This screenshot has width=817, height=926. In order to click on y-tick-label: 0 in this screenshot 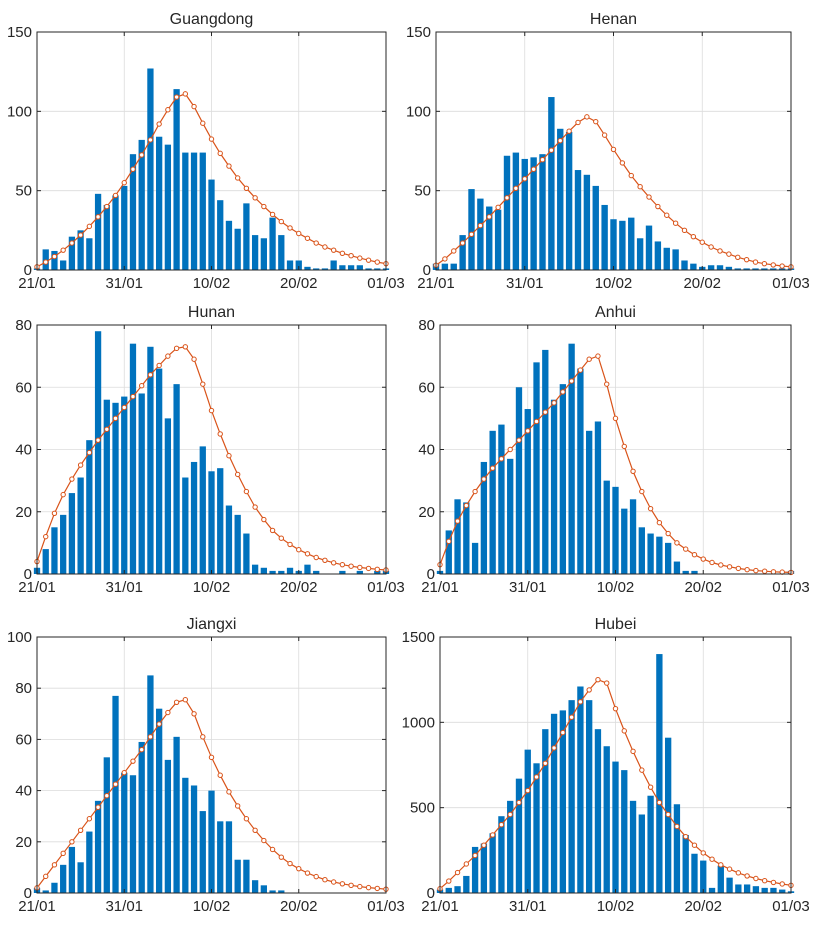, I will do `click(431, 893)`.